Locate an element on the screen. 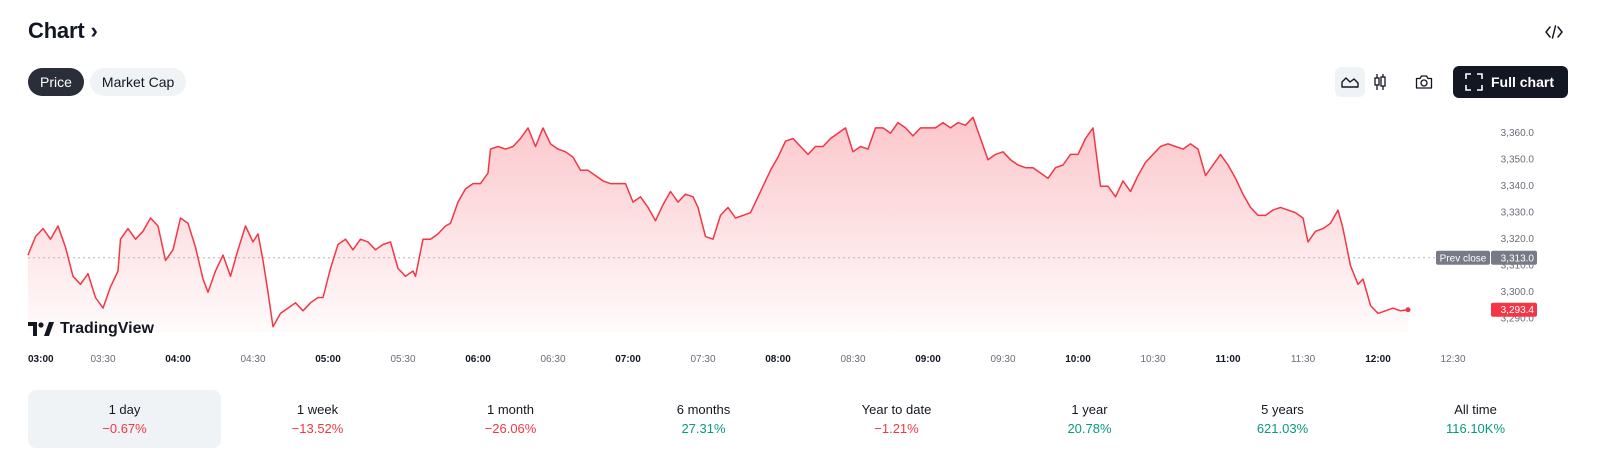 The height and width of the screenshot is (470, 1600). x-tick-label: 04:00 is located at coordinates (178, 359).